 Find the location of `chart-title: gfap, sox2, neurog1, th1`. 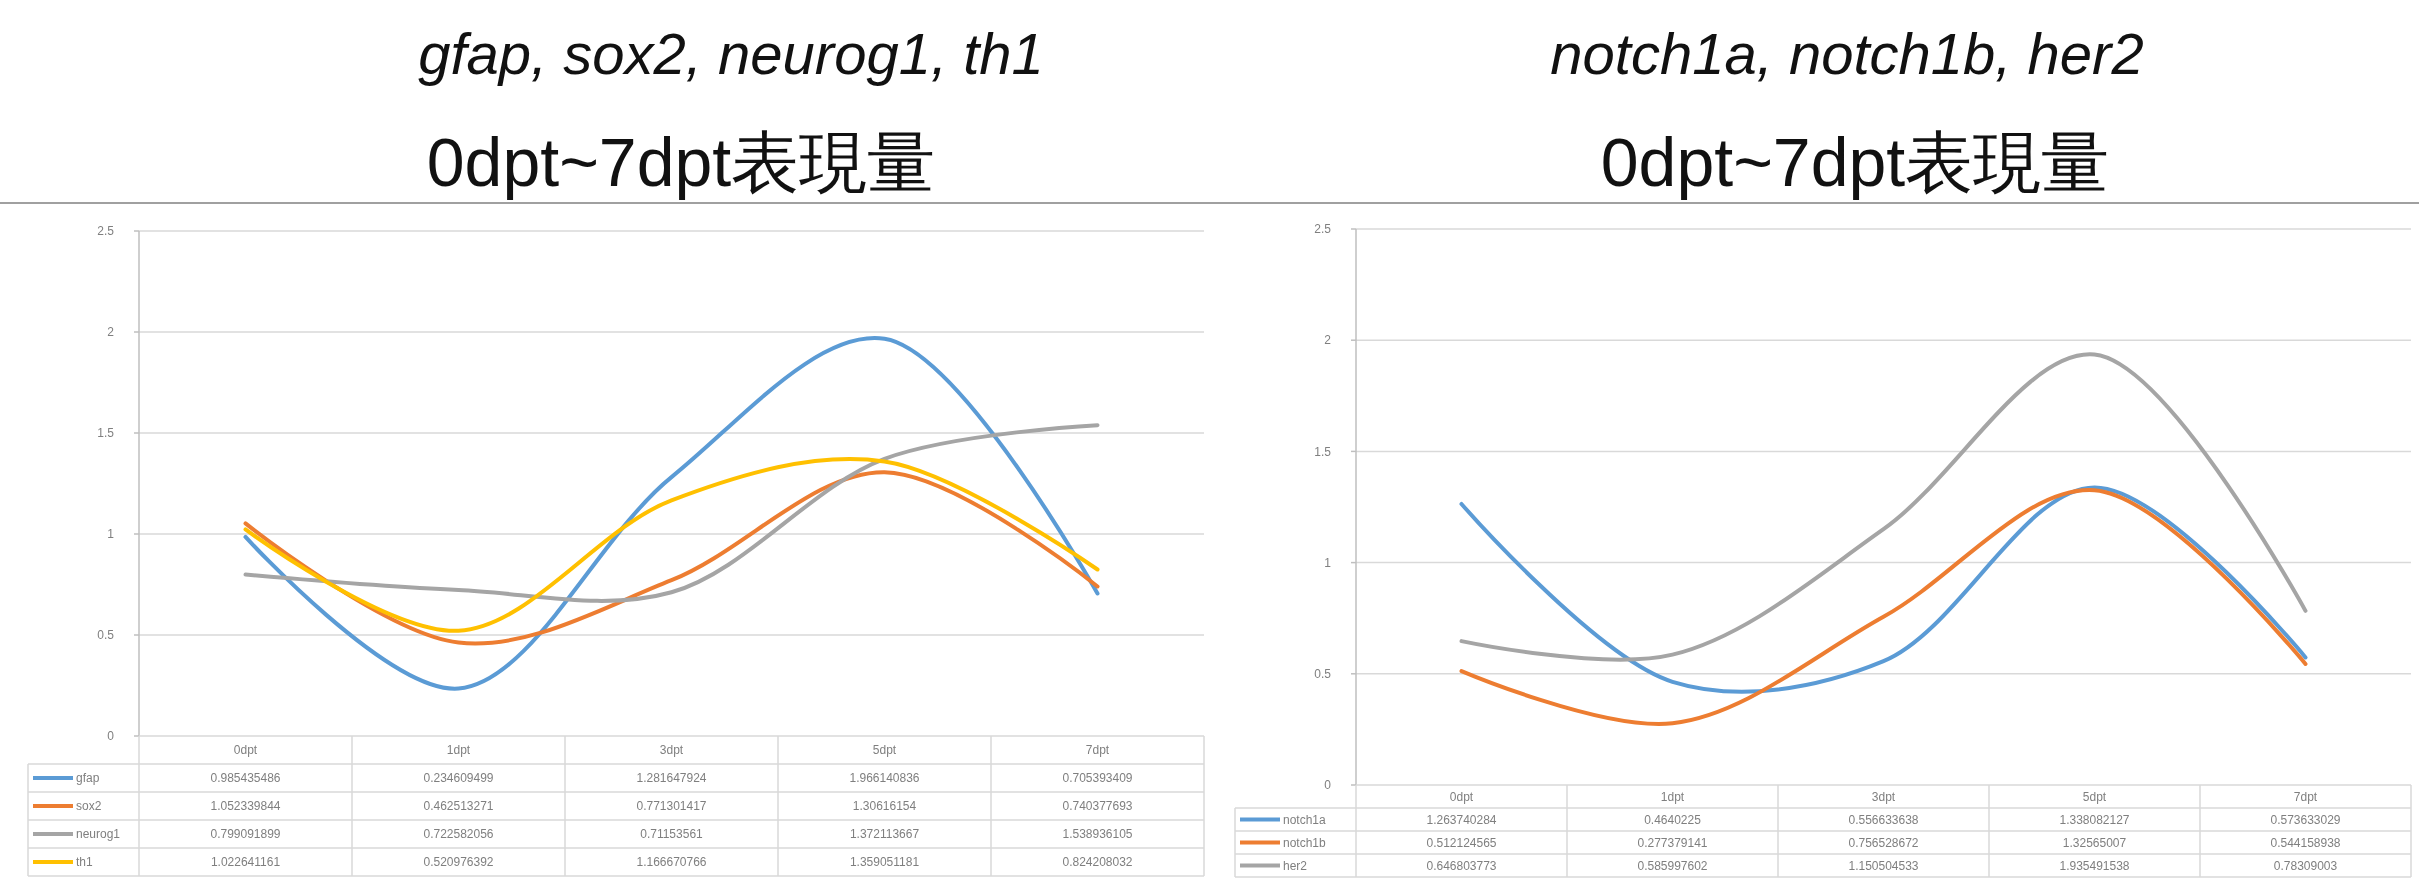

chart-title: gfap, sox2, neurog1, th1 is located at coordinates (731, 53).